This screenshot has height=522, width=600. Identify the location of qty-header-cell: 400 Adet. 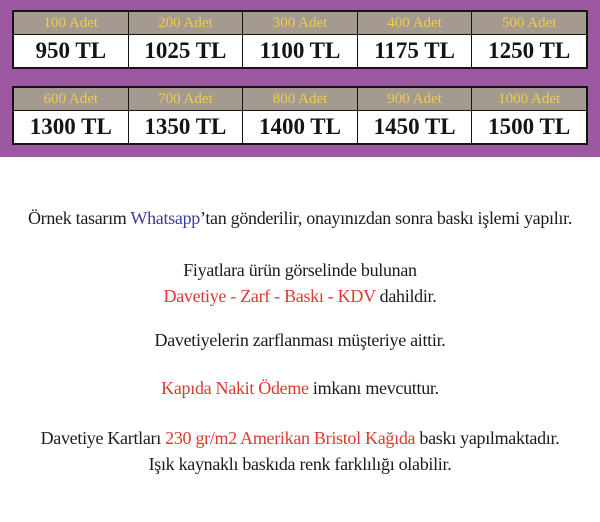
(414, 23).